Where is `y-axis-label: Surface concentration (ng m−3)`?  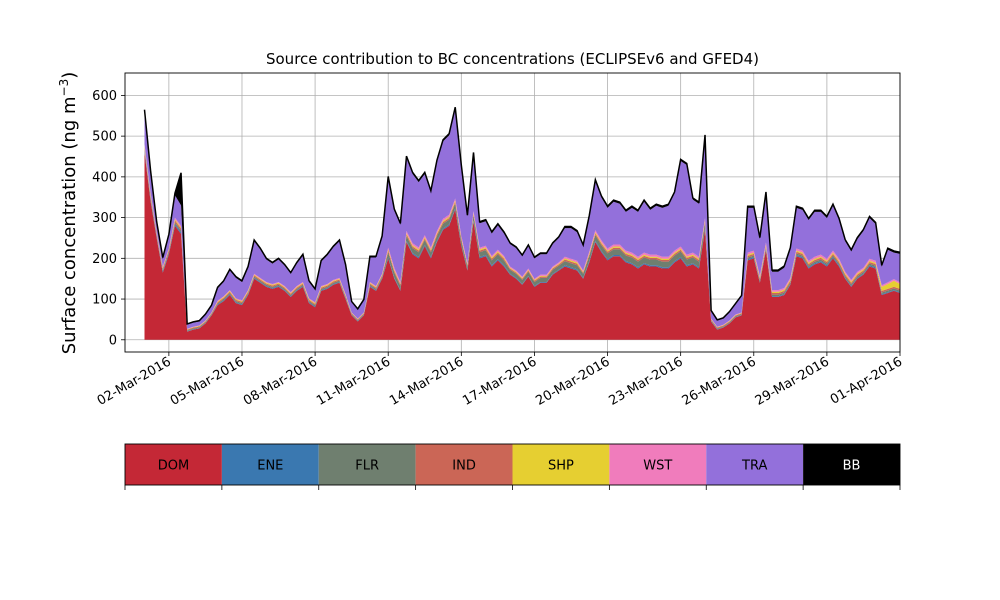
y-axis-label: Surface concentration (ng m−3) is located at coordinates (68, 213).